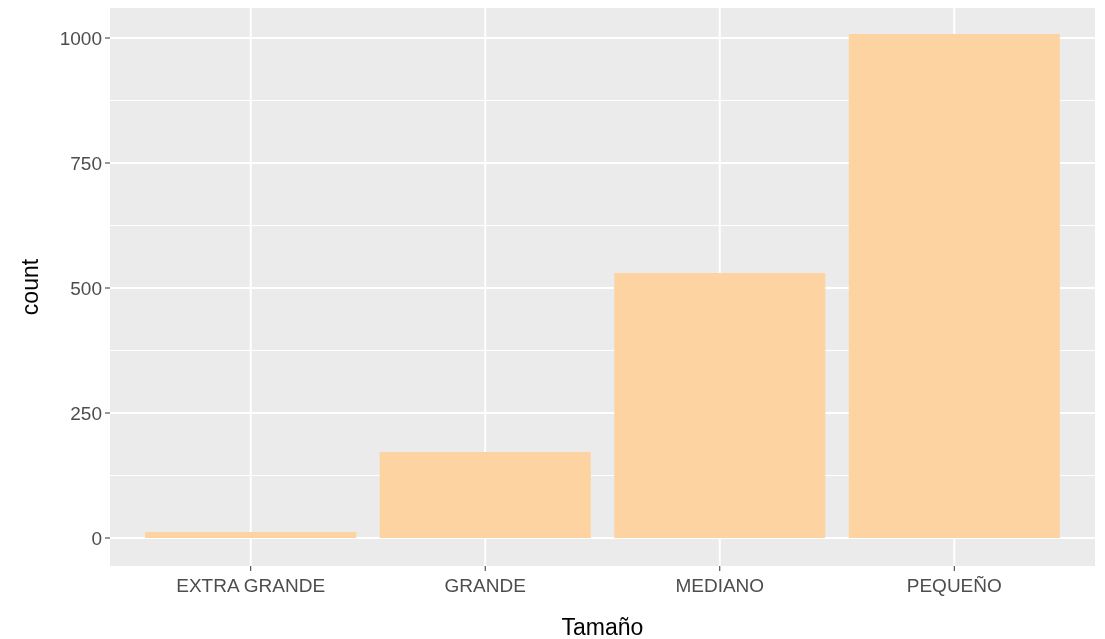  I want to click on x-tick-label: EXTRA GRANDE, so click(251, 585).